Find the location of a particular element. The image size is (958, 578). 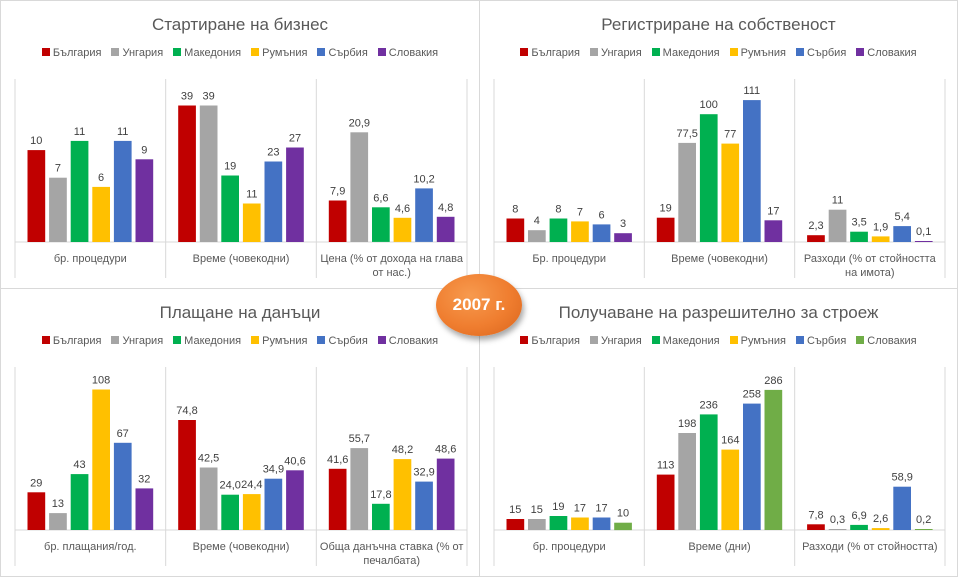

data-label: 41,6 is located at coordinates (337, 460).